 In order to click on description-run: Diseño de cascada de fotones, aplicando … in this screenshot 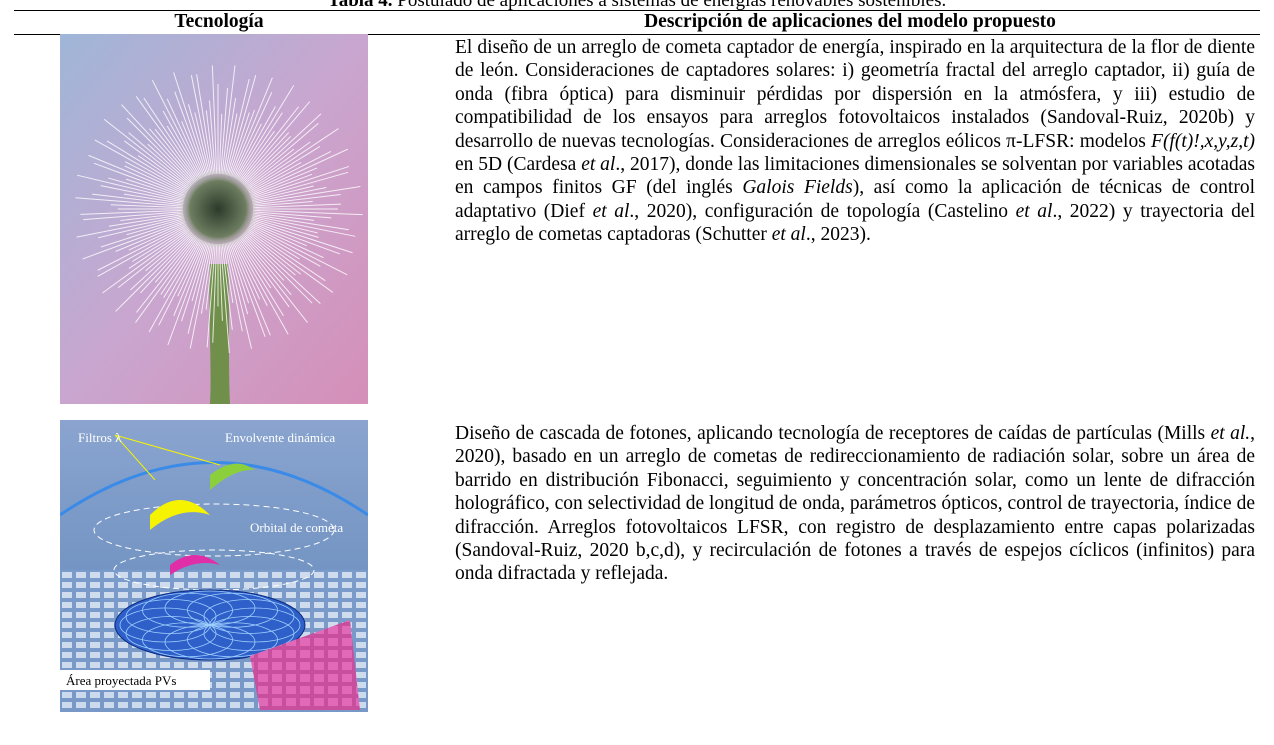, I will do `click(833, 433)`.